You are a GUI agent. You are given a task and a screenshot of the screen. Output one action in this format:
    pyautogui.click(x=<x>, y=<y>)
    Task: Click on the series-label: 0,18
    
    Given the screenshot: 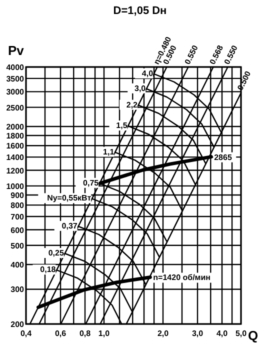 What is the action you would take?
    pyautogui.click(x=48, y=269)
    